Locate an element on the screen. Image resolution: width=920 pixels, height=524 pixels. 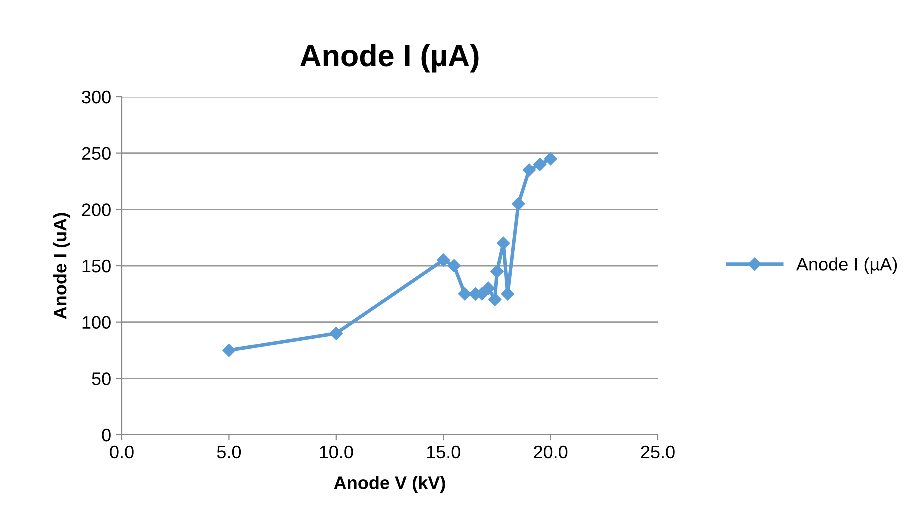
y-tick-label: 200 is located at coordinates (96, 210).